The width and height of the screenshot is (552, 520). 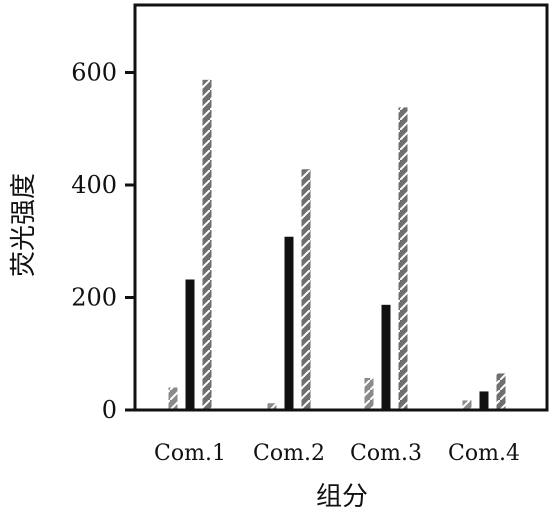 I want to click on y-tick-label: 600, so click(x=94, y=73).